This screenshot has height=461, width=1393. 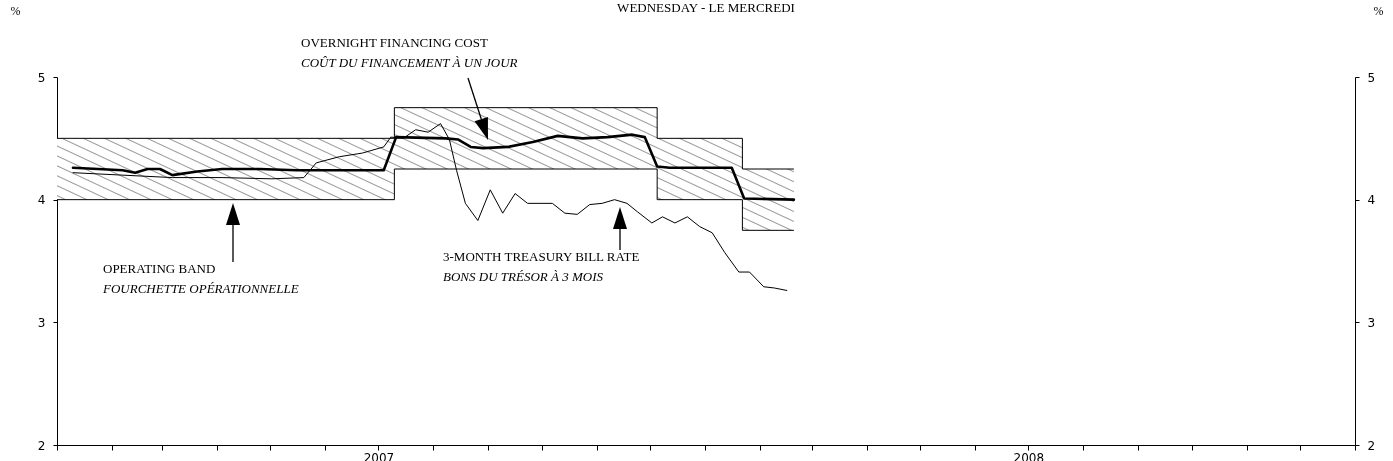 I want to click on x-tick-label: 2008, so click(x=1029, y=455).